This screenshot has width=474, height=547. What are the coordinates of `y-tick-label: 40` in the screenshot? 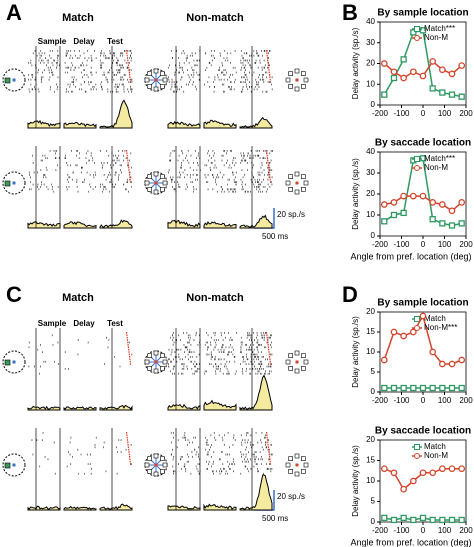 It's located at (370, 21).